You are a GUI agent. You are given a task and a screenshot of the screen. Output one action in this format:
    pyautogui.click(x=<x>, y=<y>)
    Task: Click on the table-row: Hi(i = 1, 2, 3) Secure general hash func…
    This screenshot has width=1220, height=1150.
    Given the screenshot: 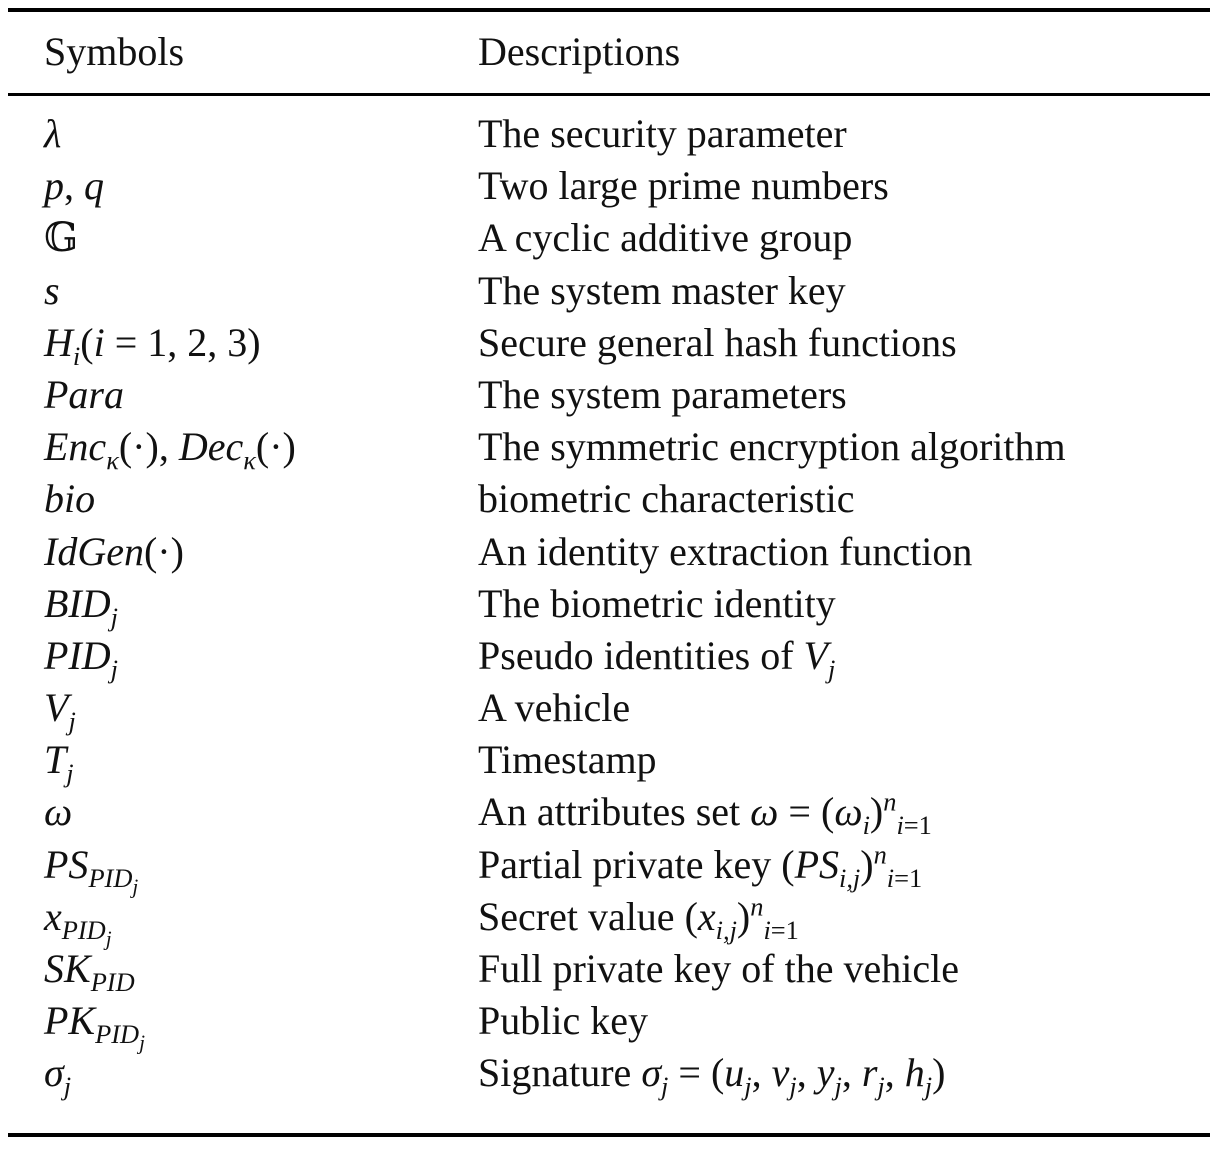 What is the action you would take?
    pyautogui.click(x=610, y=343)
    